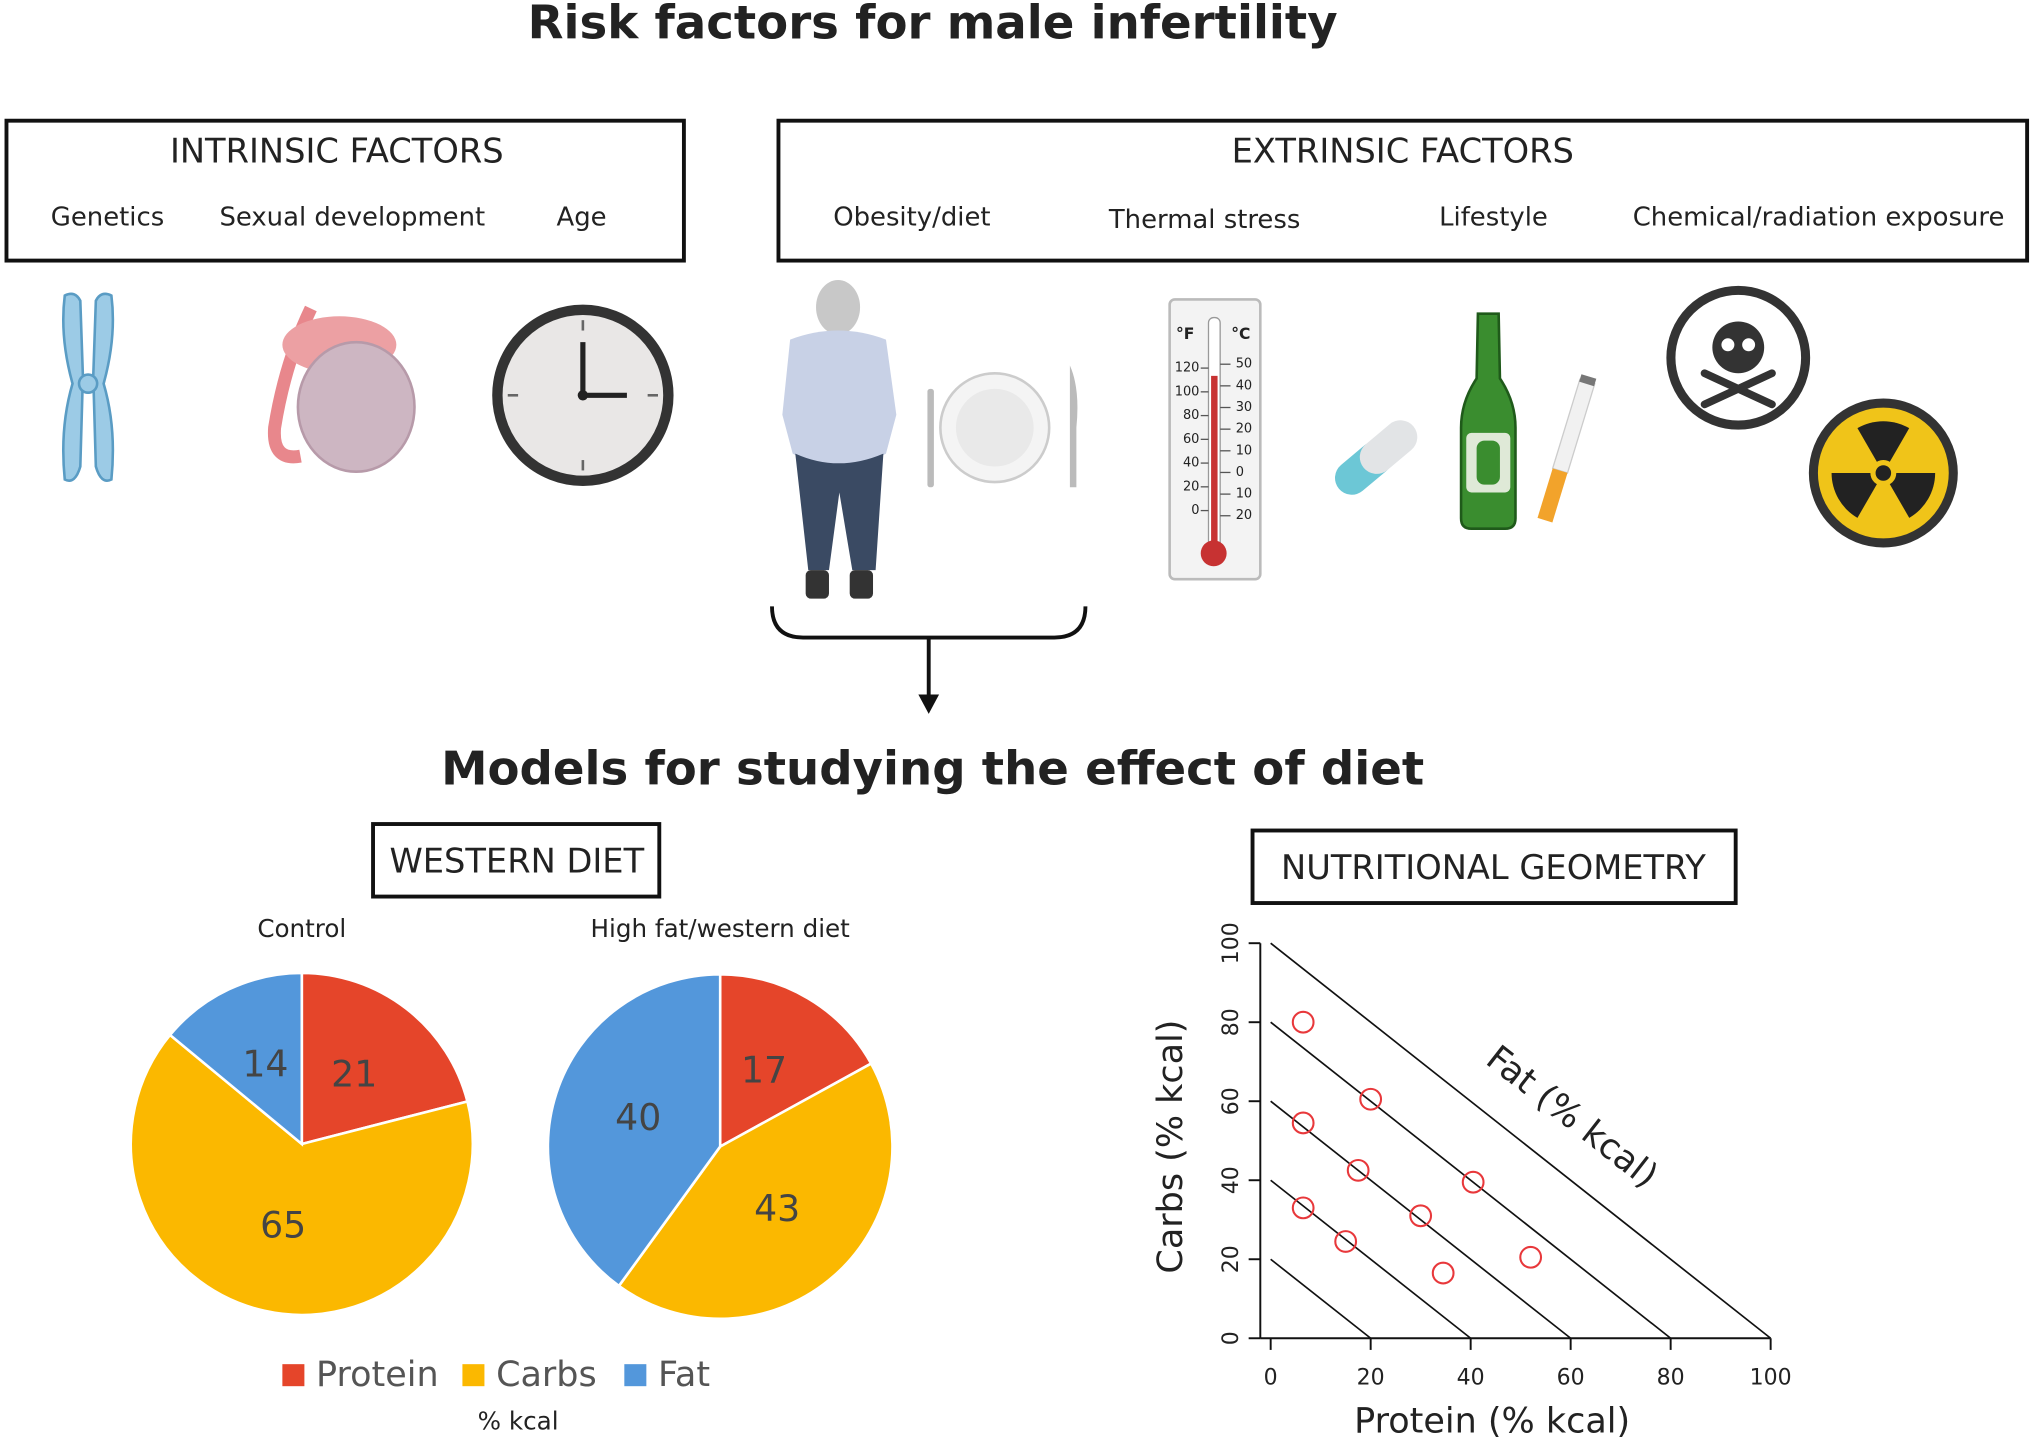  I want to click on thermo-c-label: 40, so click(1244, 385).